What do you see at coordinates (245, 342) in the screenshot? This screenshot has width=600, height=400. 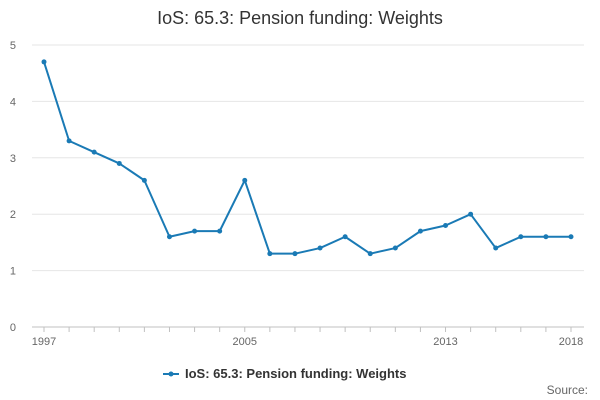 I see `x-tick-label: 2005` at bounding box center [245, 342].